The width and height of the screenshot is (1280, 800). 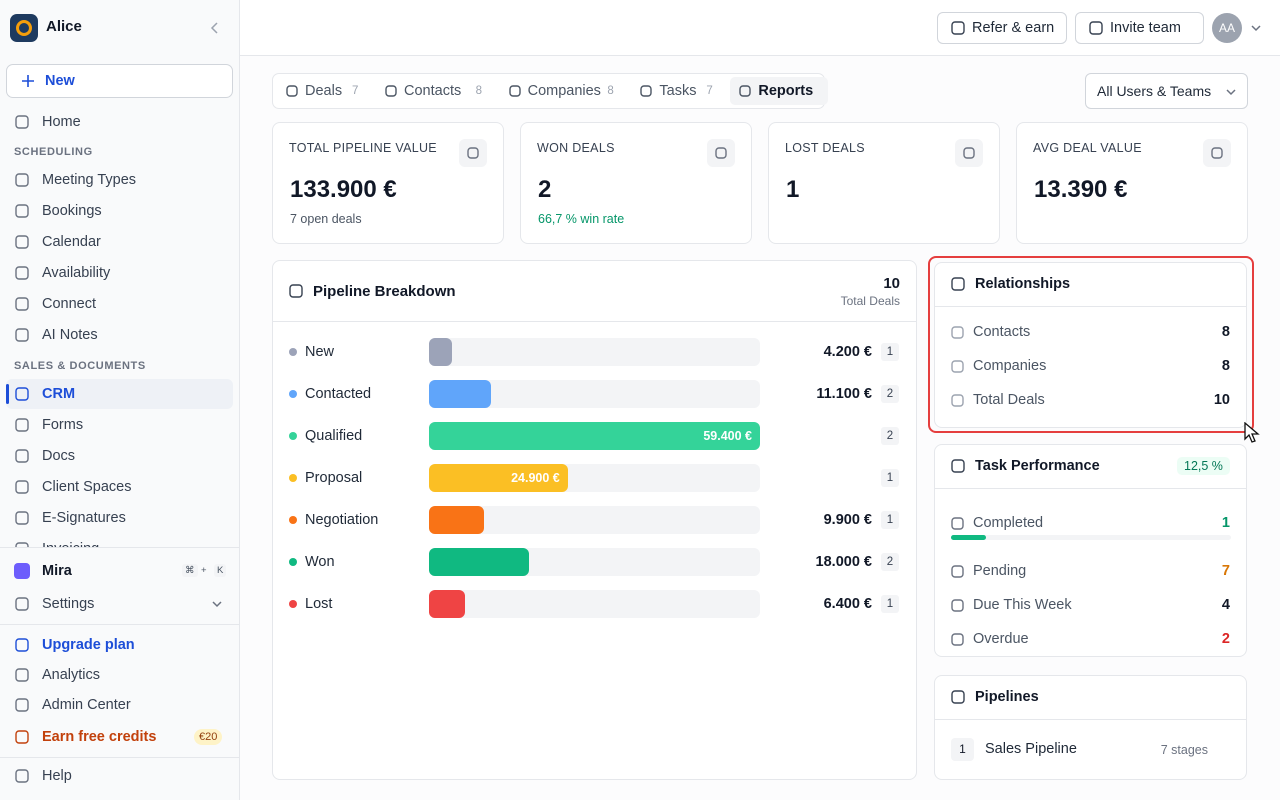 I want to click on nav-item: CRM, so click(x=119, y=394).